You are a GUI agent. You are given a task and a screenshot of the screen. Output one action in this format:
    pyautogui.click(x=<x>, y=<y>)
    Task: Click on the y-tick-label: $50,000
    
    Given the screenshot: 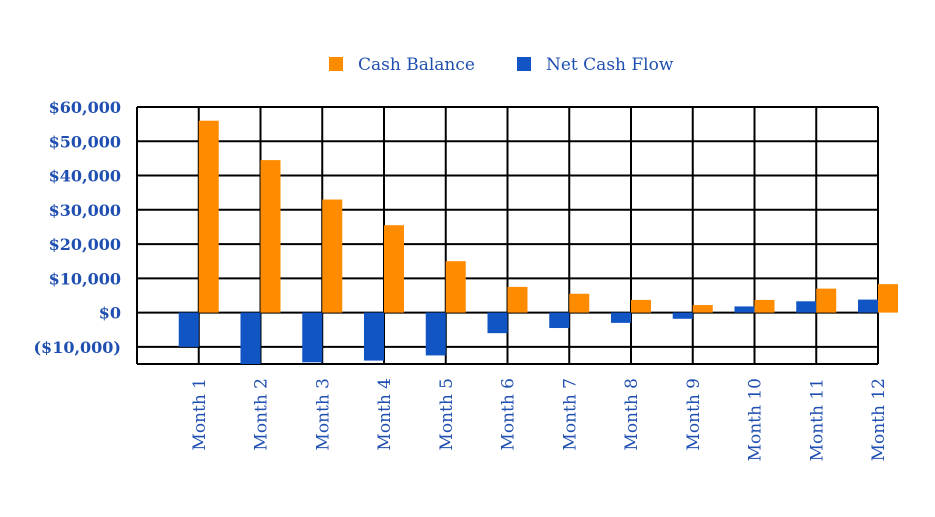 What is the action you would take?
    pyautogui.click(x=85, y=141)
    